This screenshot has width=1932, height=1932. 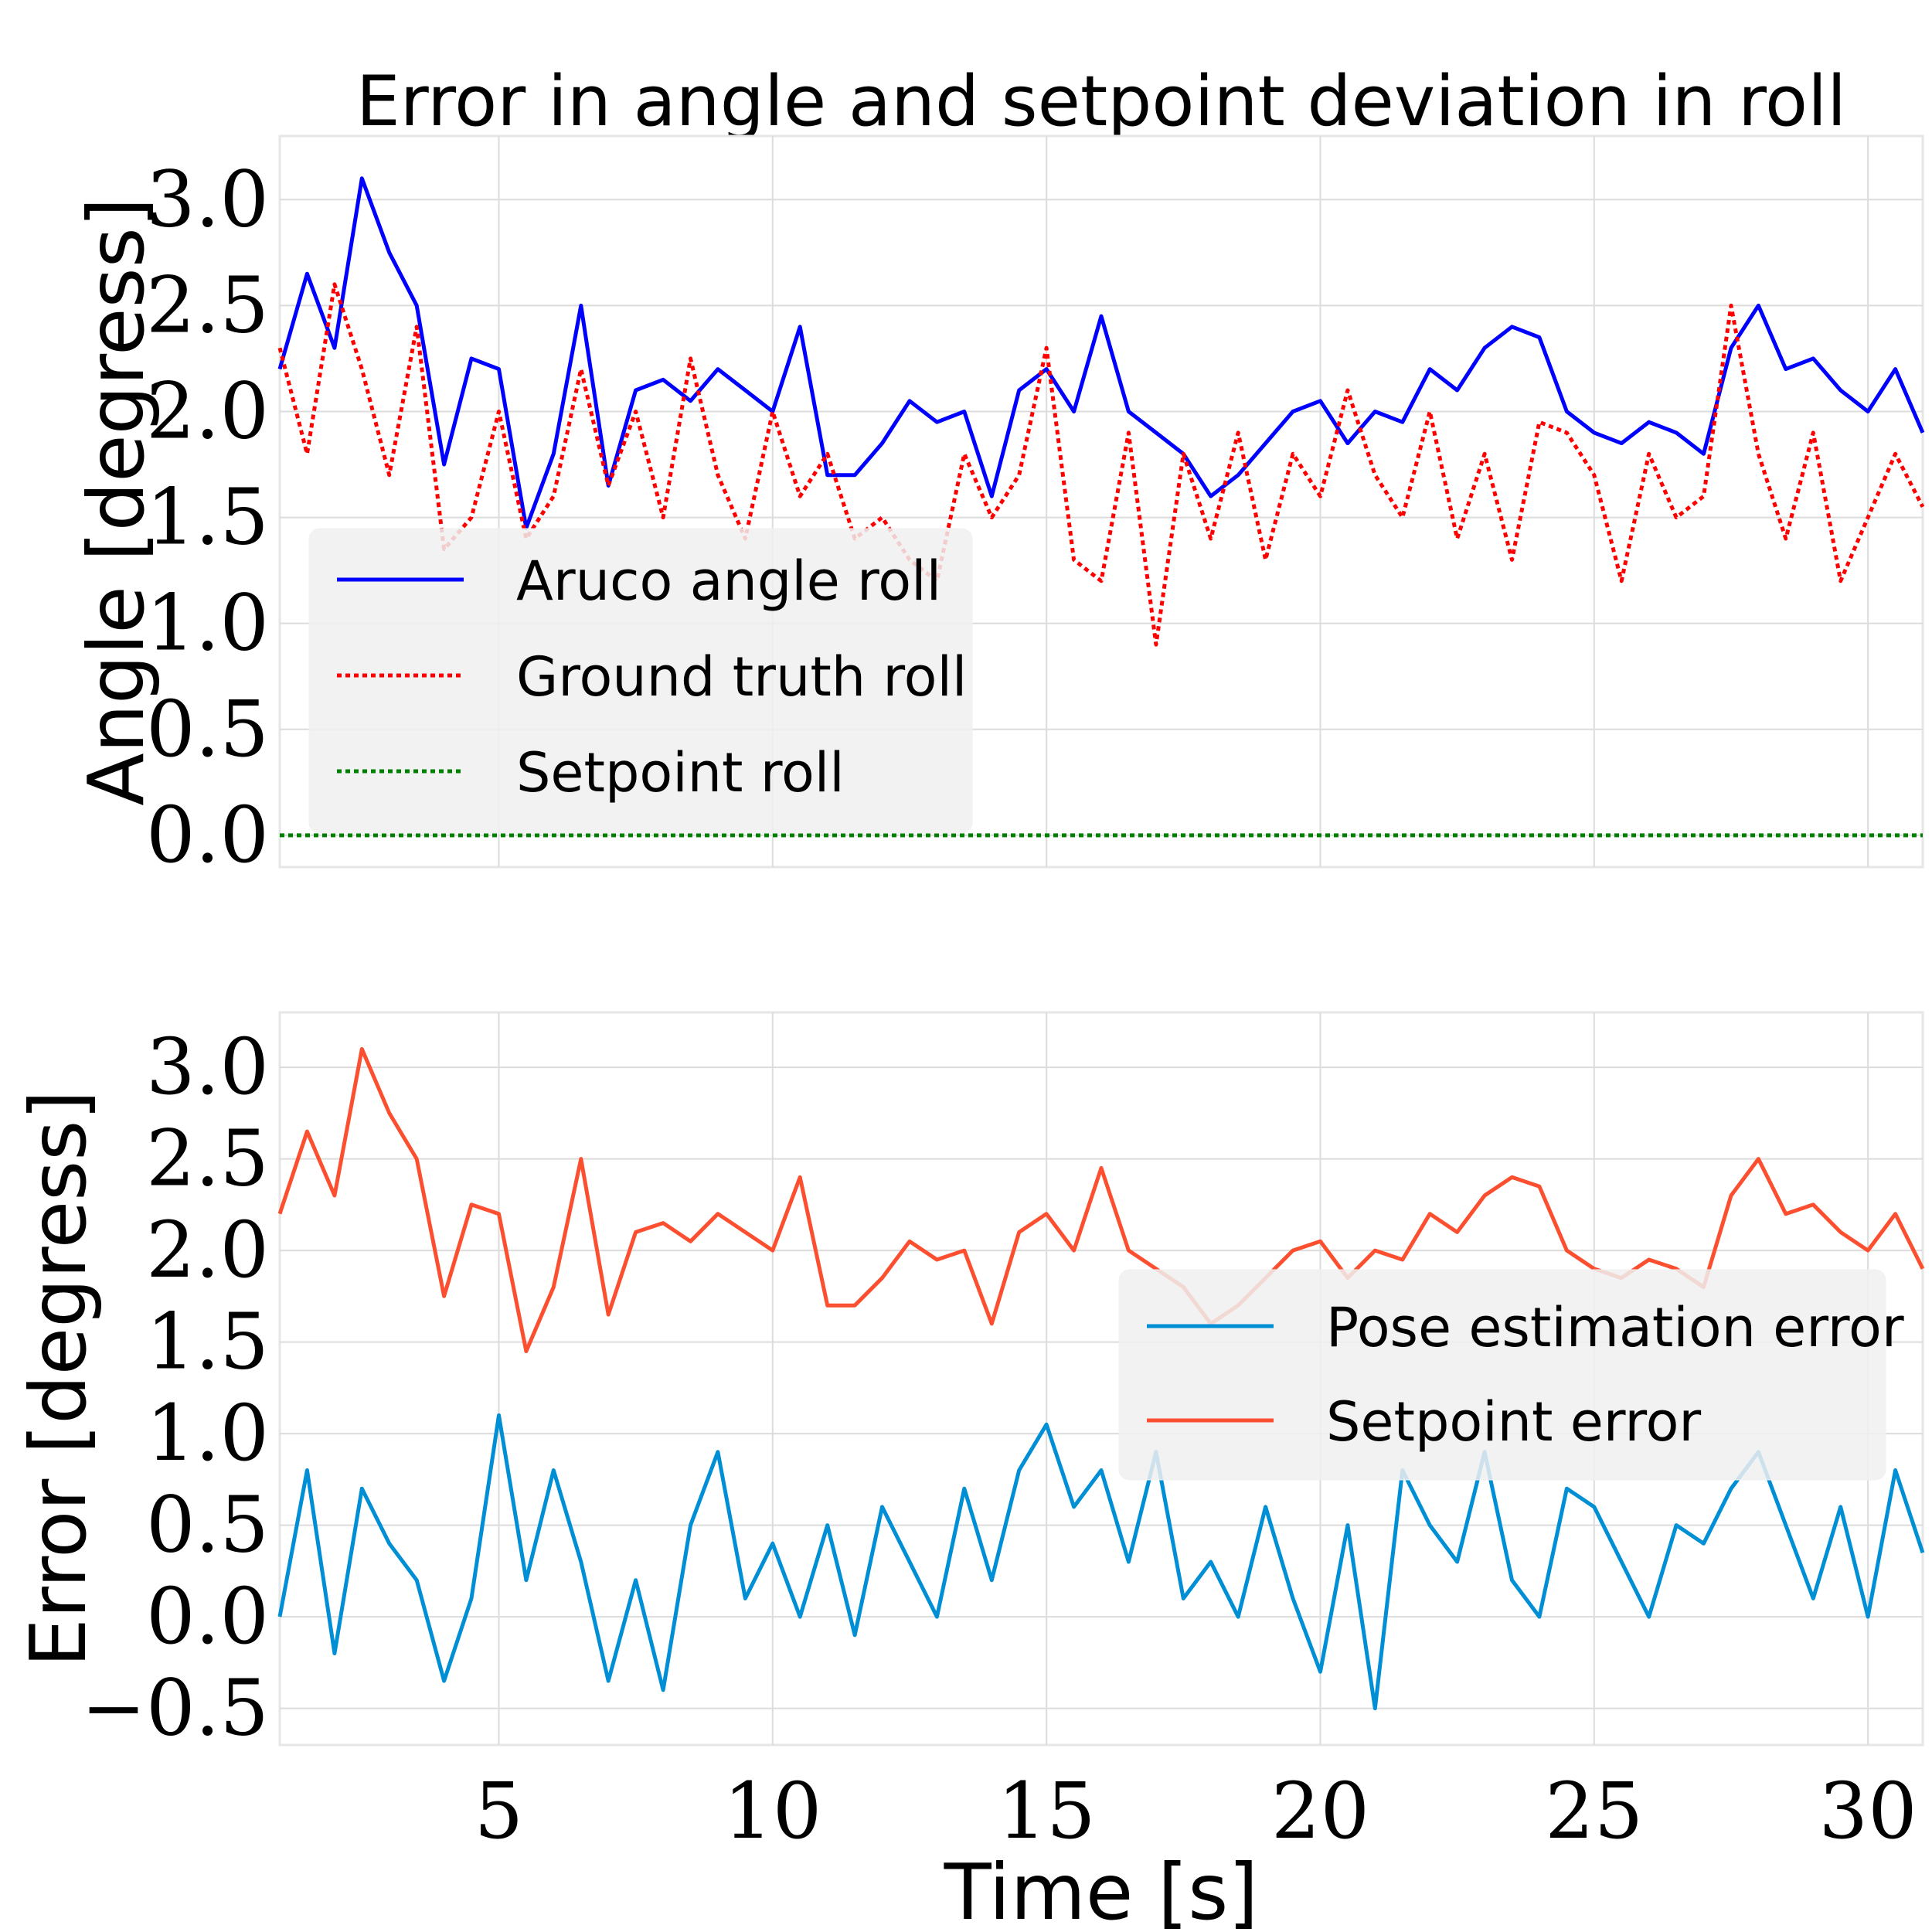 I want to click on legend: Pose estimation error Setpoint error, so click(x=1511, y=1375).